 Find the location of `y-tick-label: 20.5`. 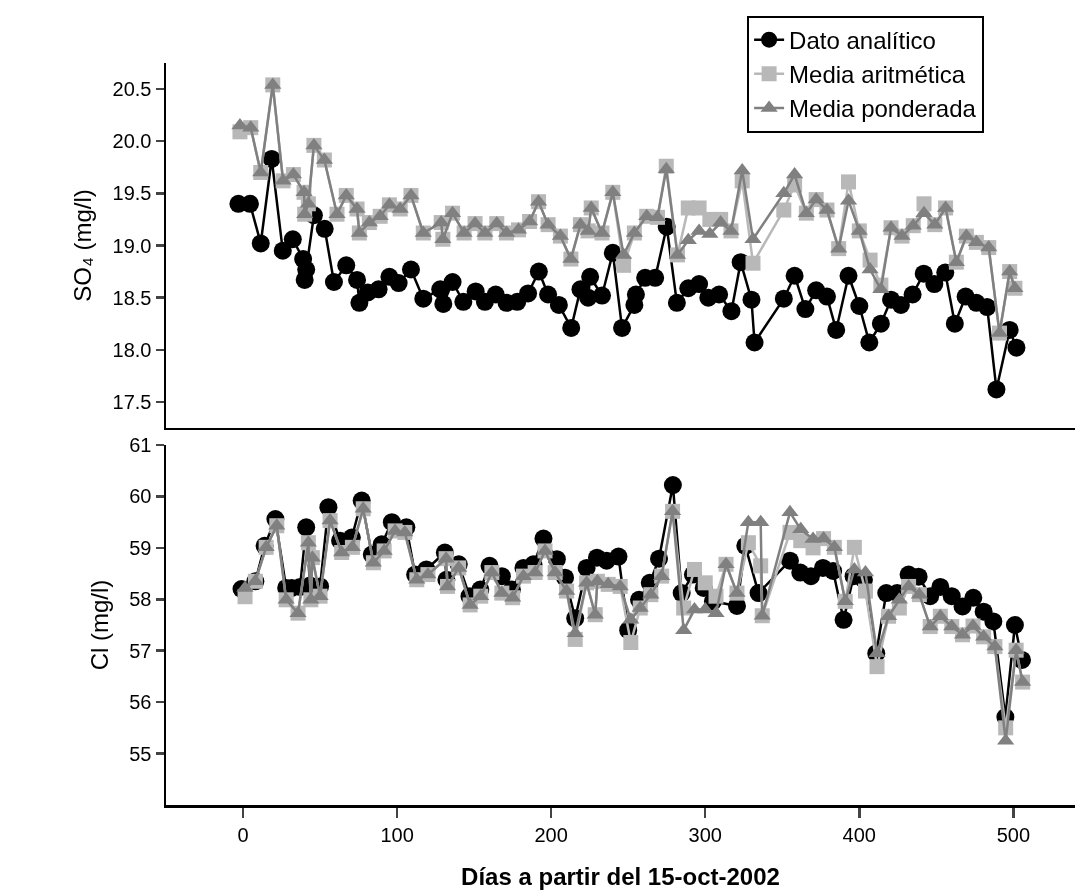

y-tick-label: 20.5 is located at coordinates (132, 89).